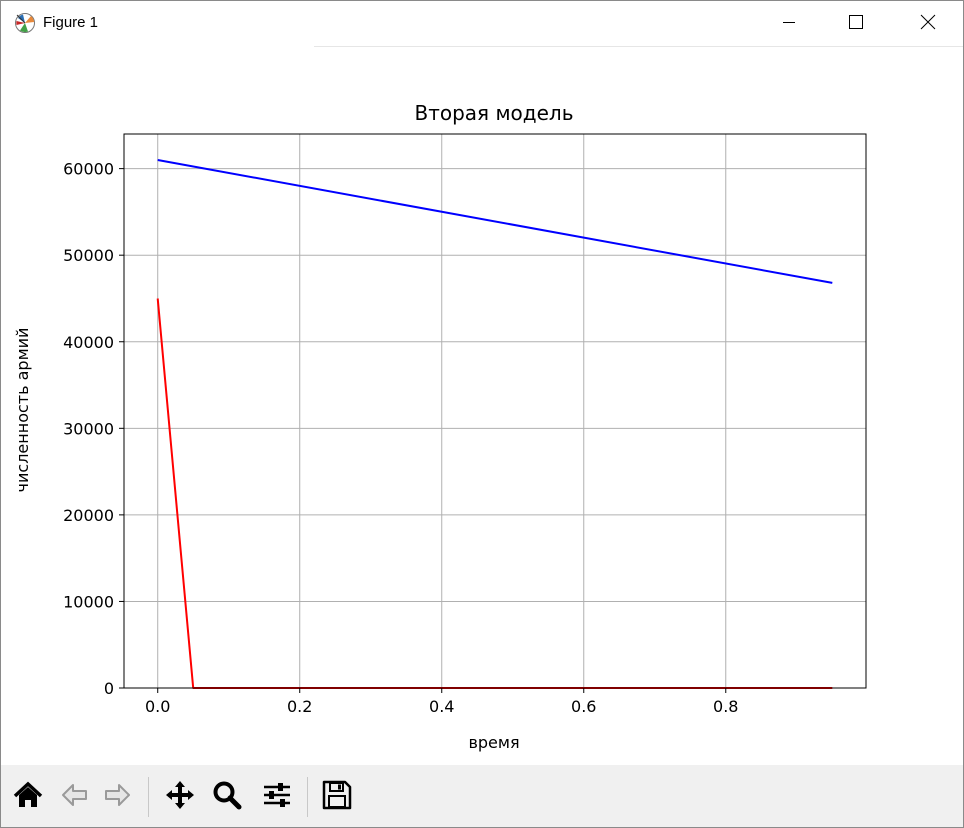  I want to click on window-title: Figure 1, so click(71, 22).